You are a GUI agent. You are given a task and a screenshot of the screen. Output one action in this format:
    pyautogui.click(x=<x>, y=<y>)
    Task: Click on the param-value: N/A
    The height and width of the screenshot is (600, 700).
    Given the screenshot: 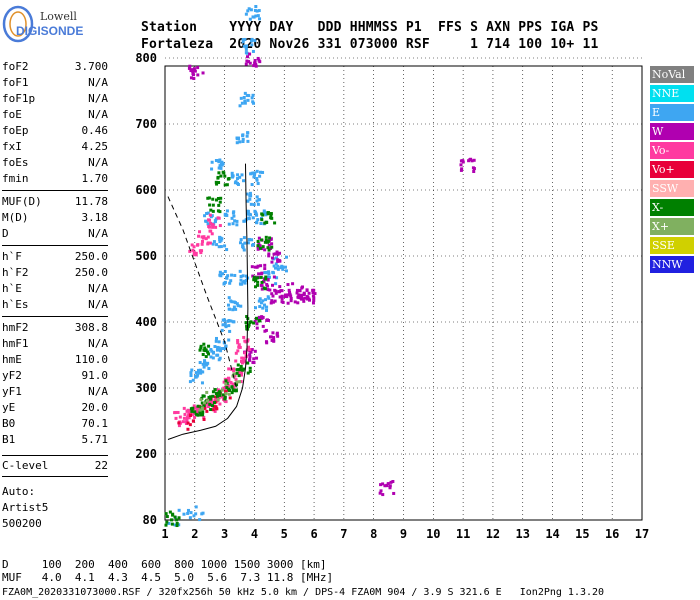 What is the action you would take?
    pyautogui.click(x=98, y=288)
    